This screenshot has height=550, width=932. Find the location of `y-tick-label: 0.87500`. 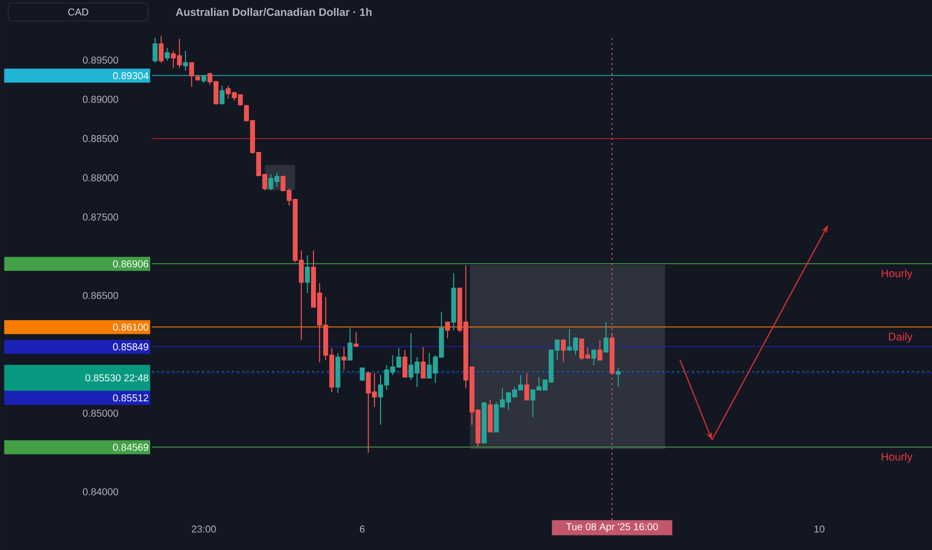

y-tick-label: 0.87500 is located at coordinates (100, 217).